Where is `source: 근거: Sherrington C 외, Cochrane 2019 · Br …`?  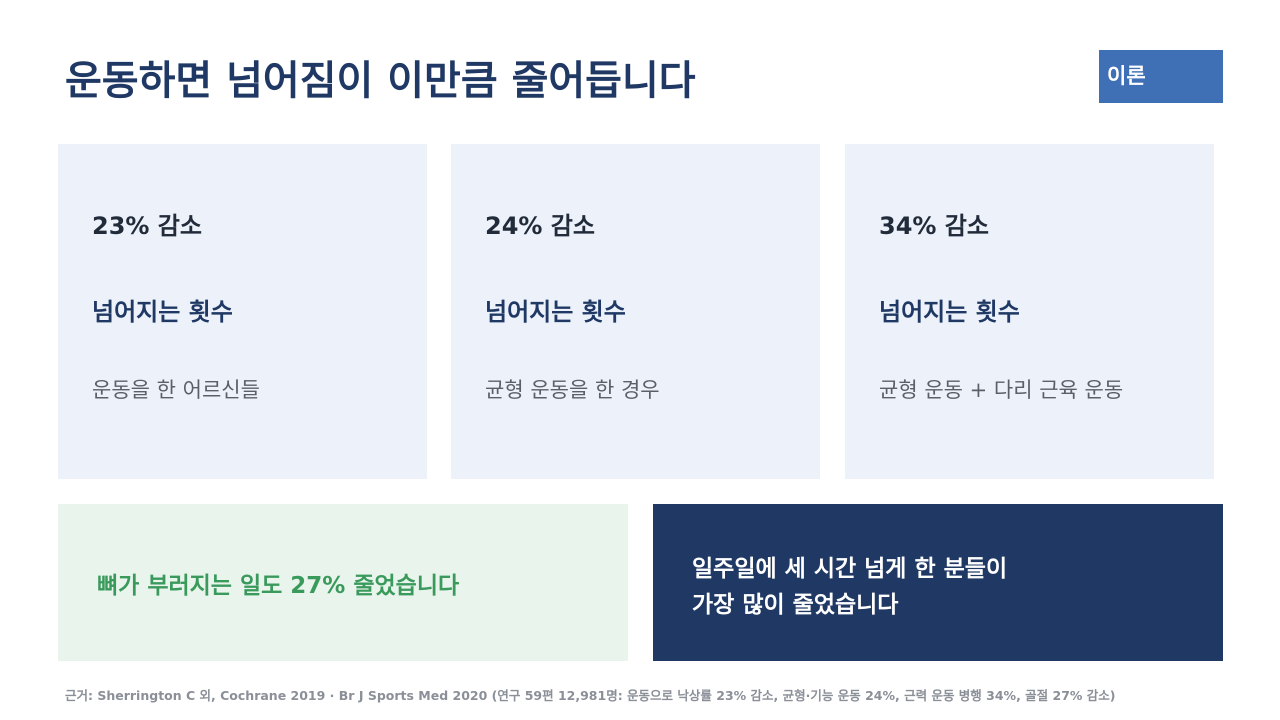
source: 근거: Sherrington C 외, Cochrane 2019 · Br … is located at coordinates (590, 695).